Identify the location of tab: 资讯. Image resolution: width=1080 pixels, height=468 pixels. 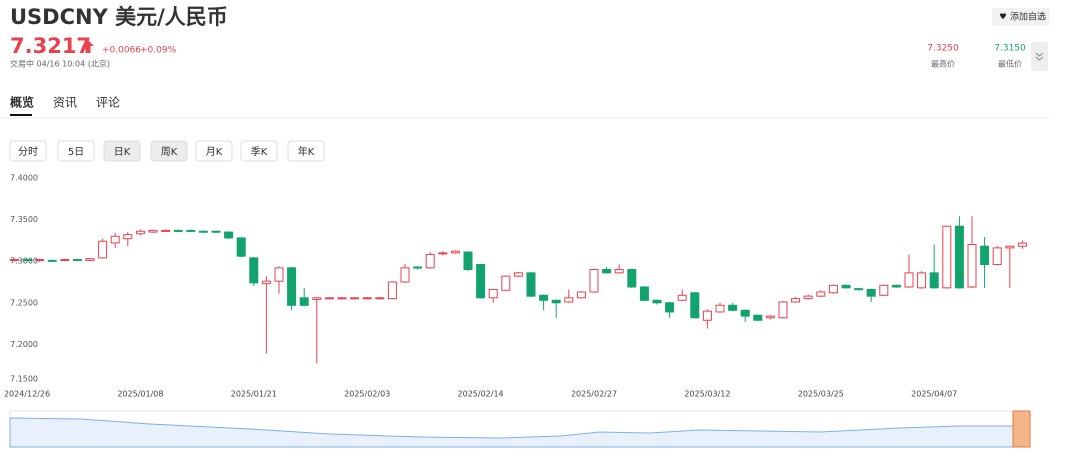
(65, 103).